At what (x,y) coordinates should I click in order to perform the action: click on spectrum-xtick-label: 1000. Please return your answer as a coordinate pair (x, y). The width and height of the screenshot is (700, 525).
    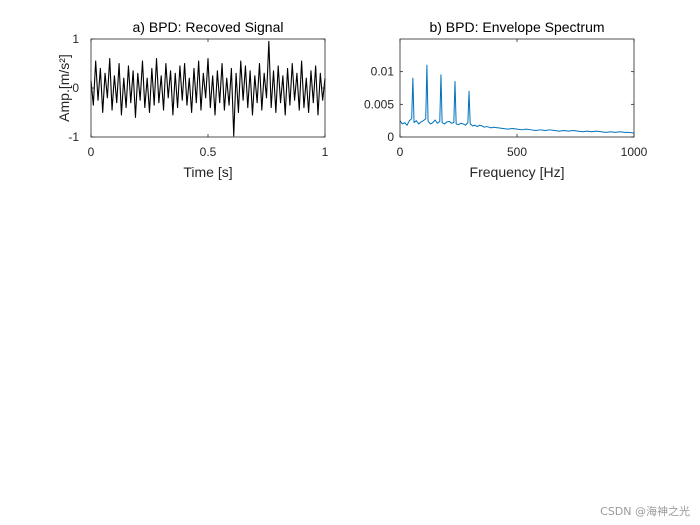
    Looking at the image, I should click on (634, 152).